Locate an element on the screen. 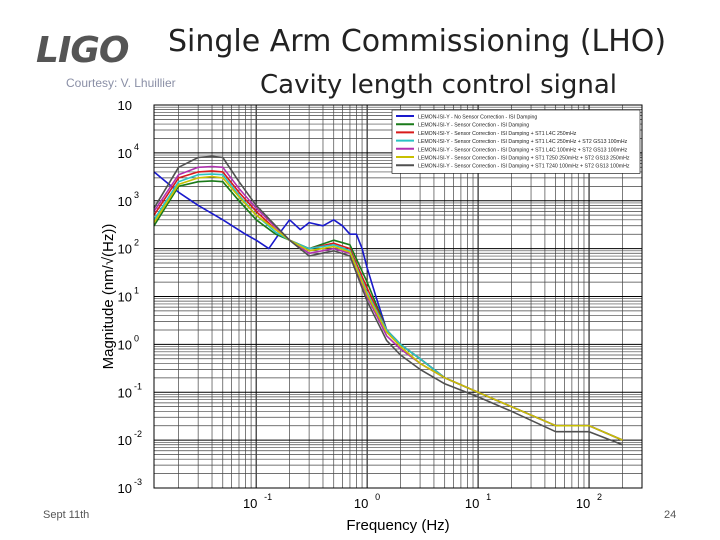 The height and width of the screenshot is (540, 720). slide-page-number: 24 is located at coordinates (670, 515).